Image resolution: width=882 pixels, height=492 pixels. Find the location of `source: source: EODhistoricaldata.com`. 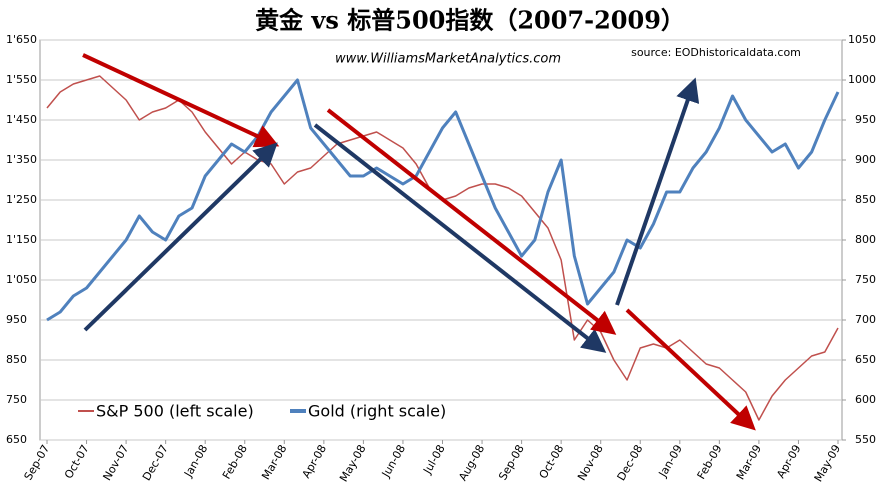

source: source: EODhistoricaldata.com is located at coordinates (716, 52).